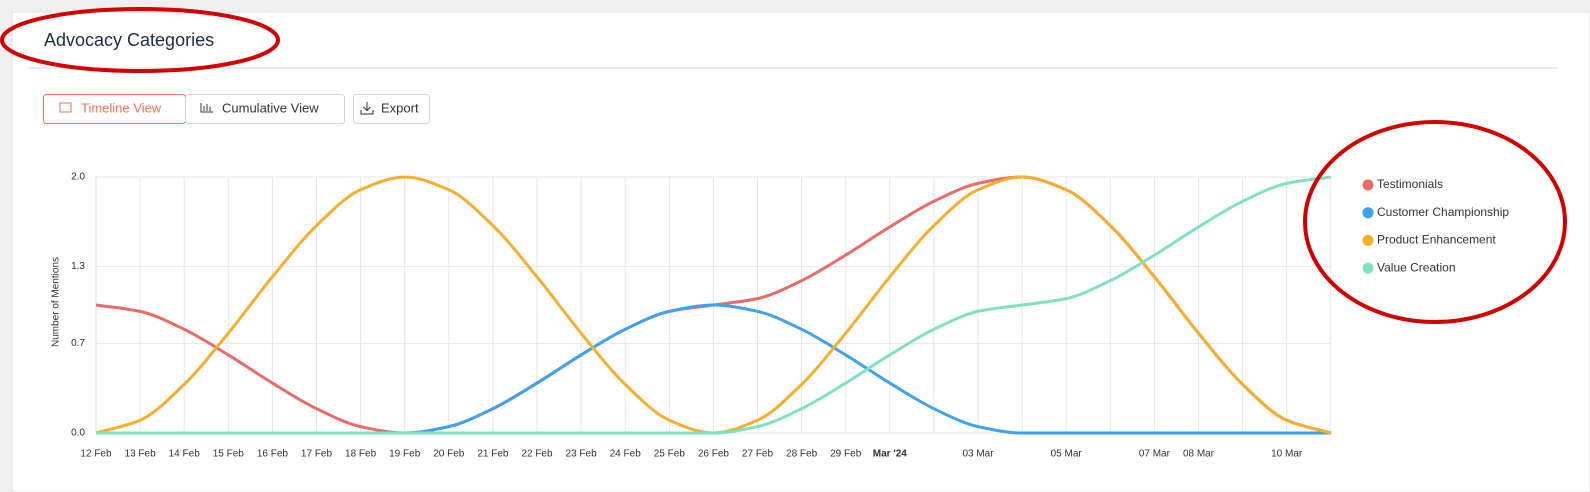  I want to click on legend-label: Product Enhancement, so click(1436, 240).